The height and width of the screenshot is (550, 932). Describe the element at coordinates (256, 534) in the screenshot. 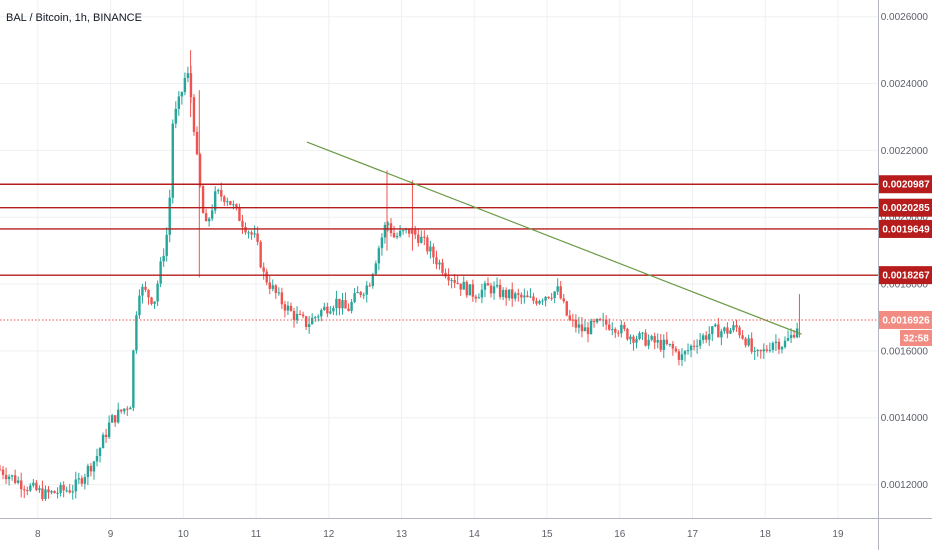

I see `x-tick-label: 11` at that location.